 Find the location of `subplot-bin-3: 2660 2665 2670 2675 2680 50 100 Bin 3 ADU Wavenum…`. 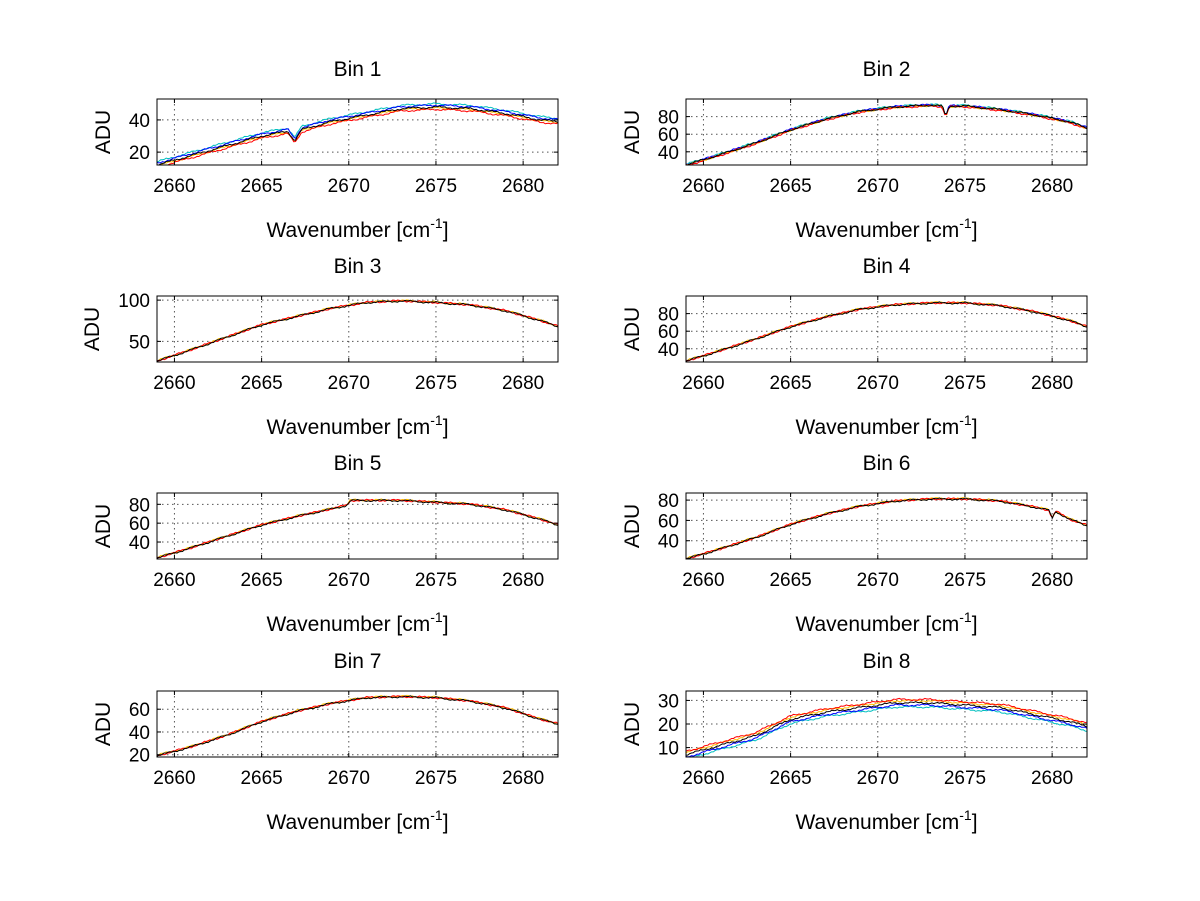

subplot-bin-3: 2660 2665 2670 2675 2680 50 100 Bin 3 ADU Wavenum… is located at coordinates (320, 347).